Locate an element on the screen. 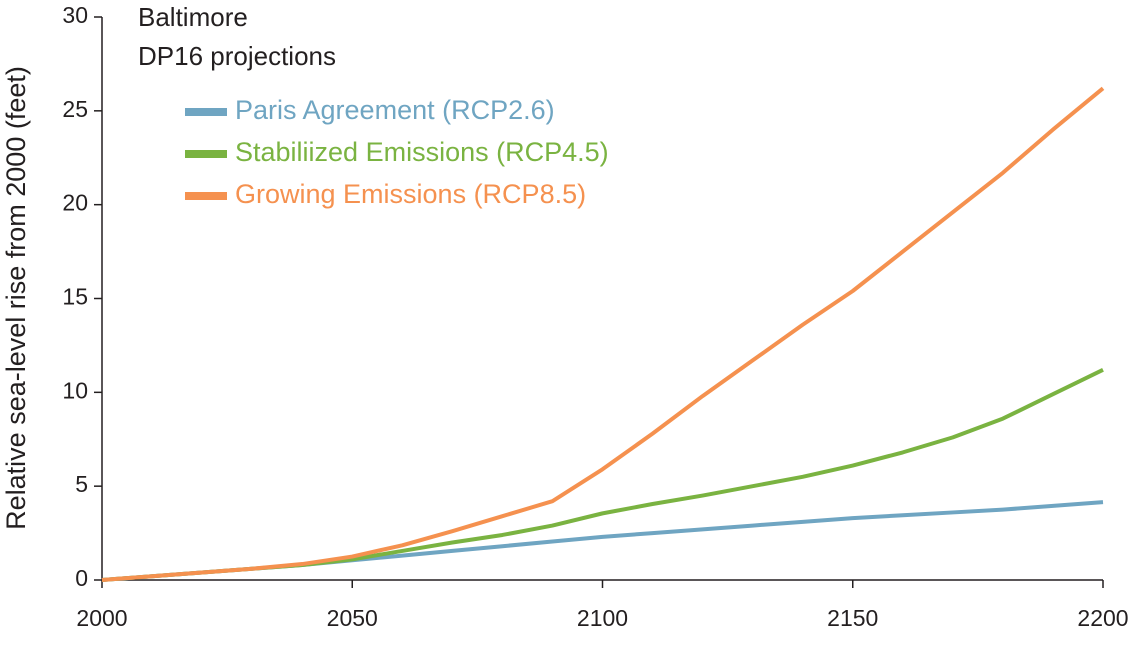  legend-label: Stabiliized Emissions (RCP4.5) is located at coordinates (422, 152).